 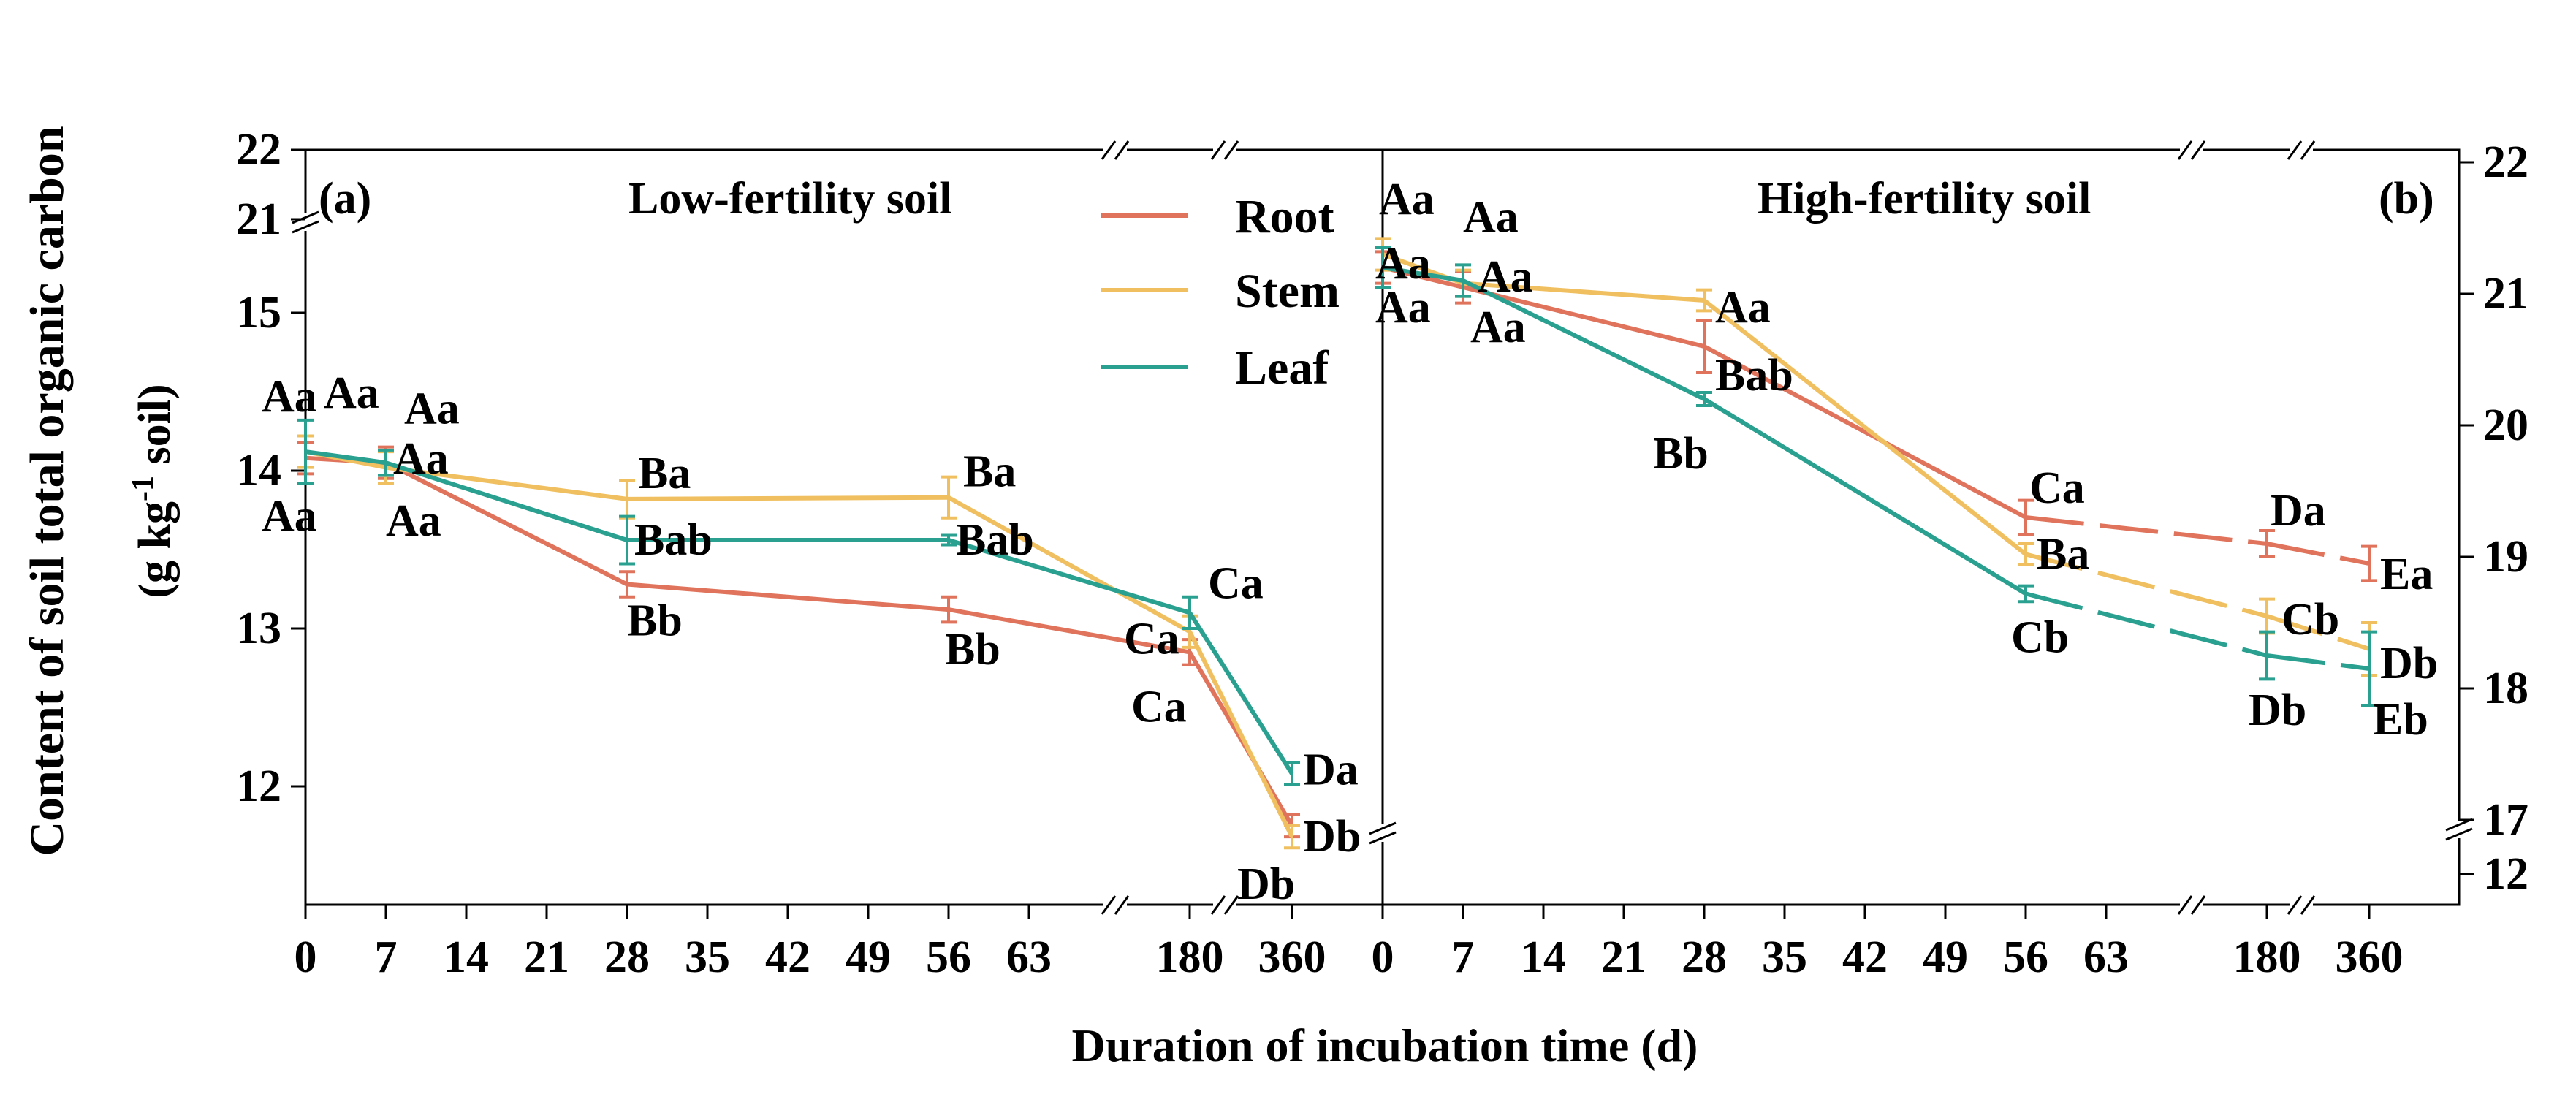 What do you see at coordinates (1266, 884) in the screenshot?
I see `point-label-root: Db` at bounding box center [1266, 884].